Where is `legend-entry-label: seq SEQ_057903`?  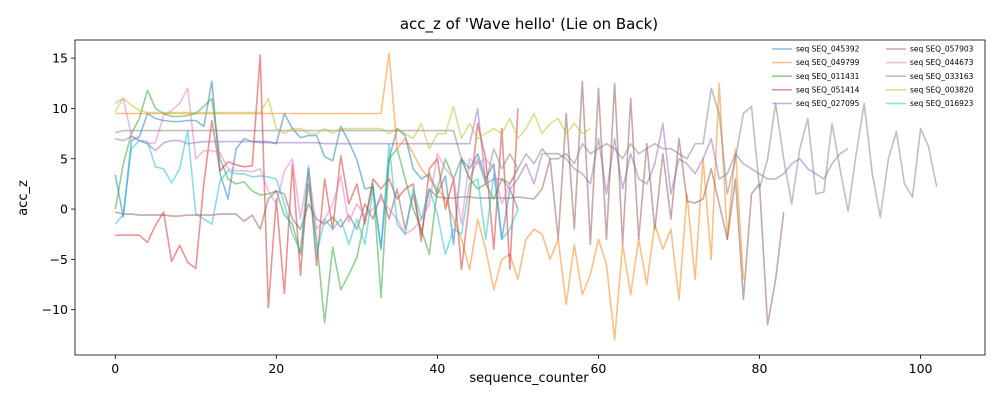
legend-entry-label: seq SEQ_057903 is located at coordinates (942, 49).